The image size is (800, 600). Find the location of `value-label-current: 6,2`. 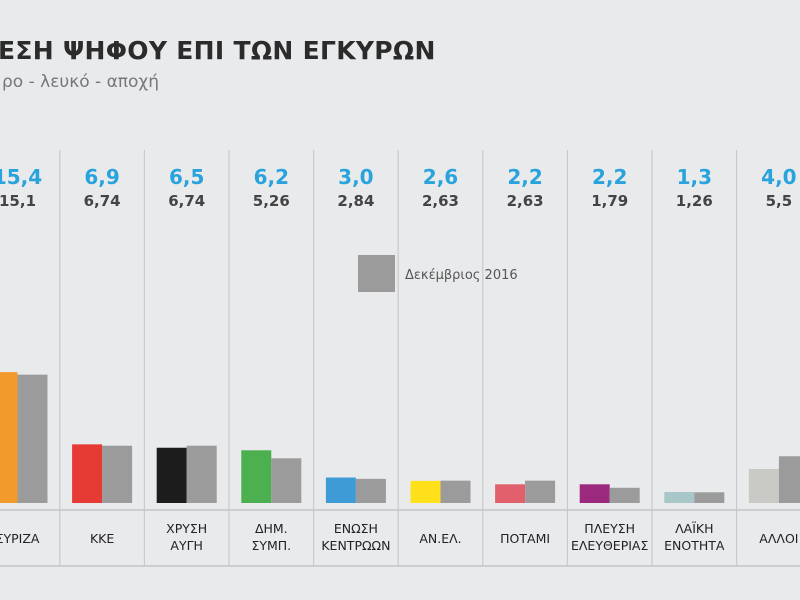

value-label-current: 6,2 is located at coordinates (271, 177).